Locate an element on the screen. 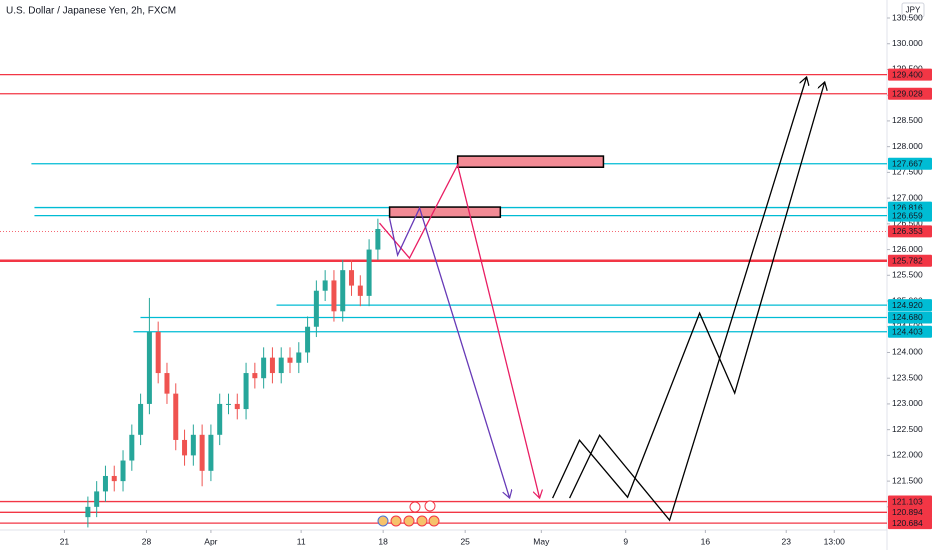 The image size is (932, 550). level-price-label: 124.920 is located at coordinates (907, 305).